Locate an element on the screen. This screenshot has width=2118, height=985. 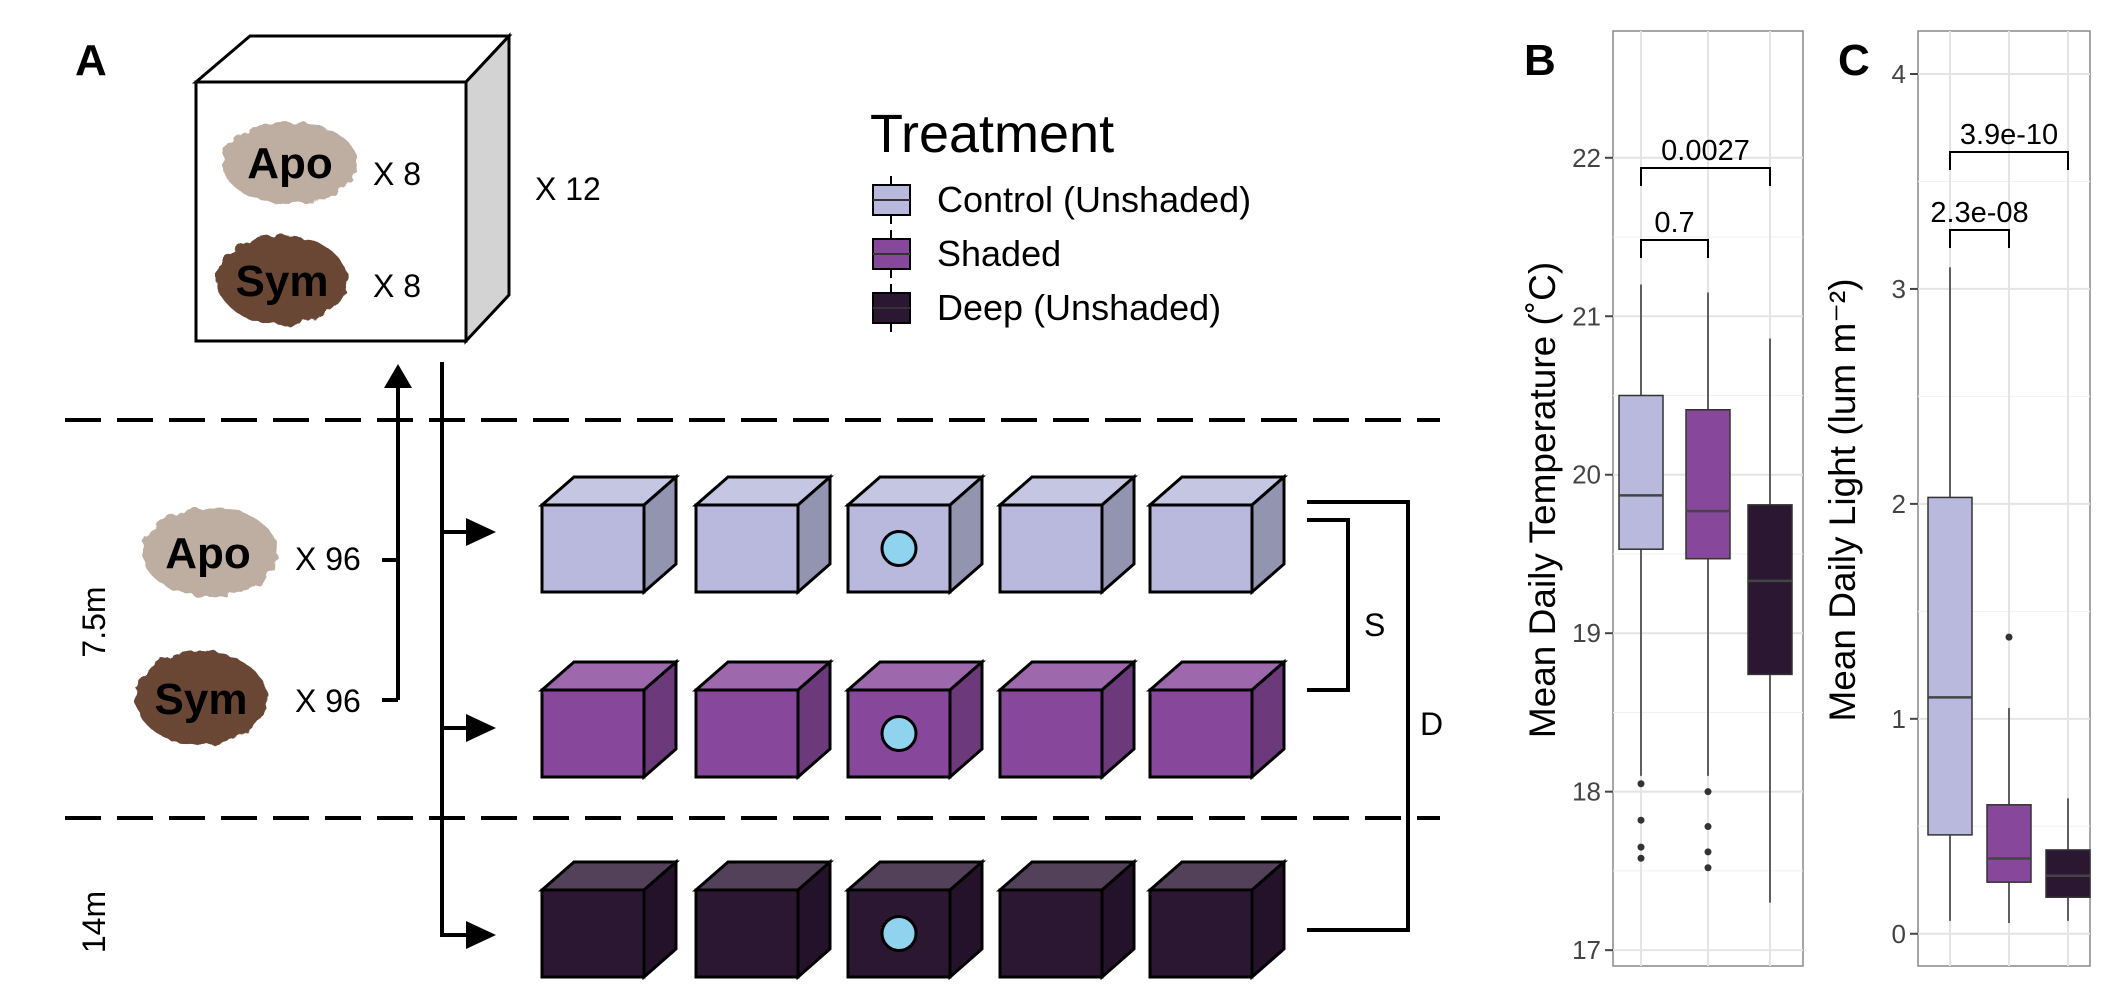
source-apo-coral-icon is located at coordinates (210, 552).